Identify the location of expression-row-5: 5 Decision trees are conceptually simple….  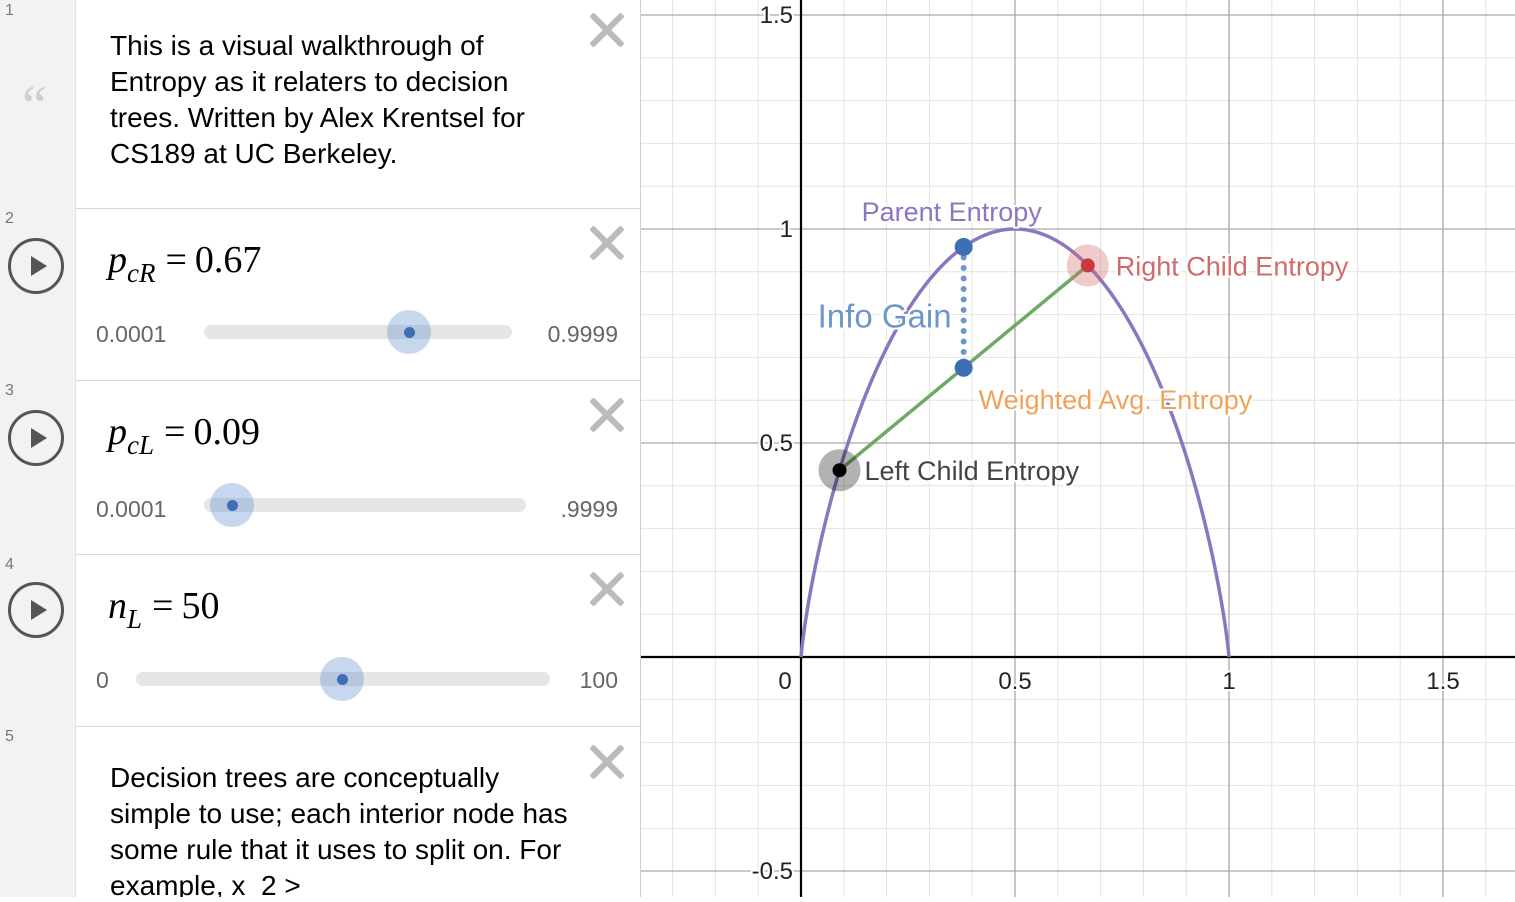
(320, 811).